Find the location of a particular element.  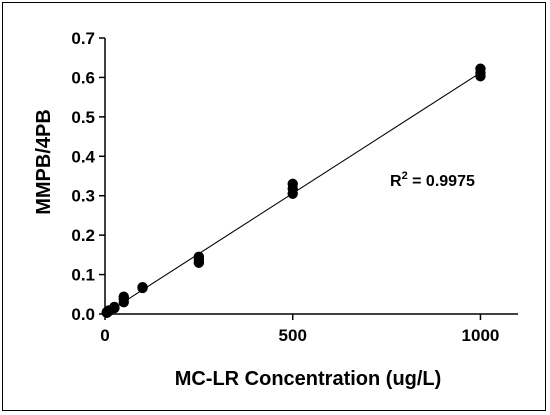

y-tick-label: 0.0 is located at coordinates (83, 314).